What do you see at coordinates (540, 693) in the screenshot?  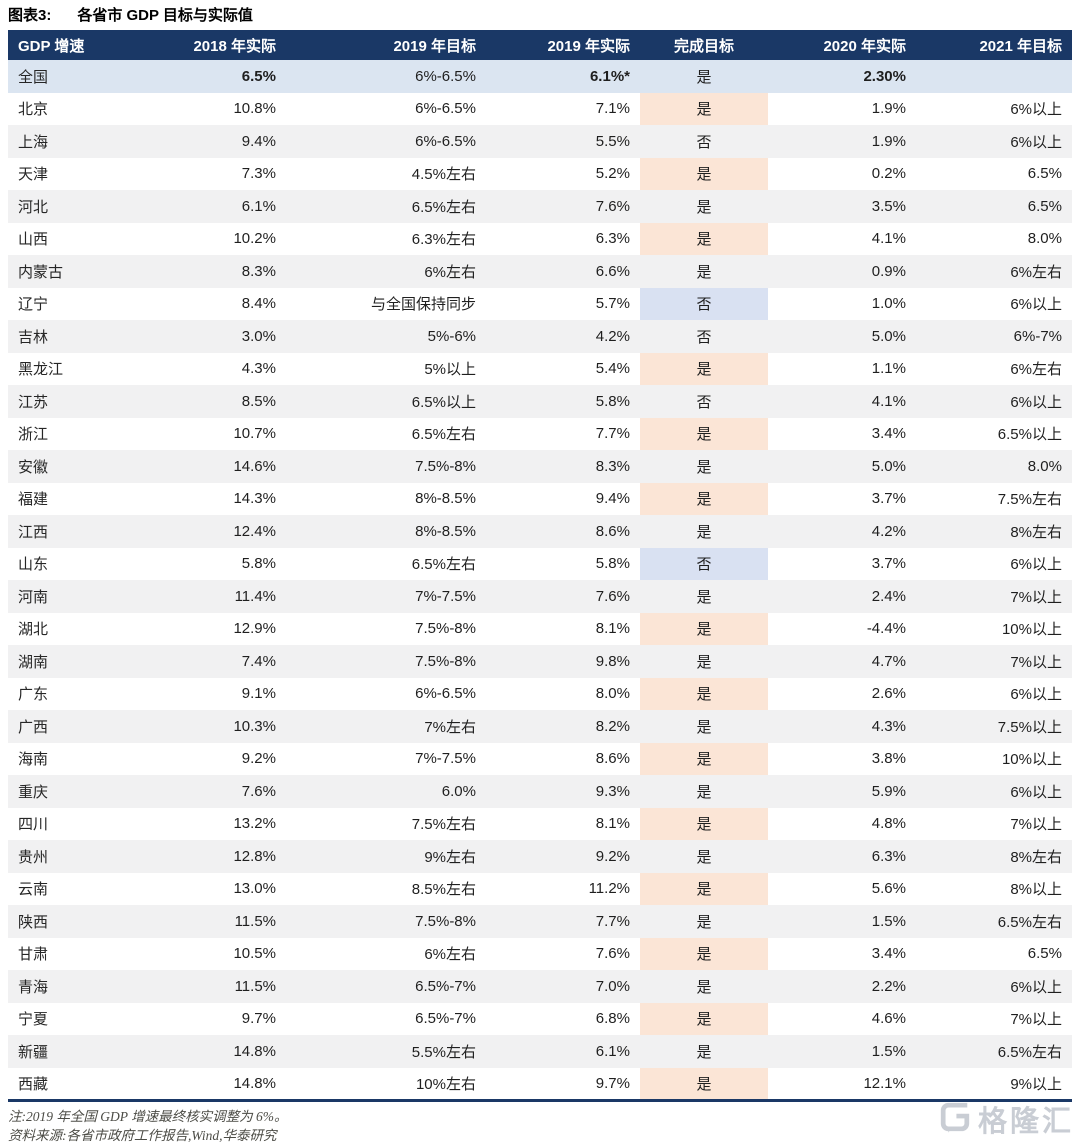 I see `table-row: 广东 9.1% 6%-6.5% 8.0% 是 2.6% 6%以上` at bounding box center [540, 693].